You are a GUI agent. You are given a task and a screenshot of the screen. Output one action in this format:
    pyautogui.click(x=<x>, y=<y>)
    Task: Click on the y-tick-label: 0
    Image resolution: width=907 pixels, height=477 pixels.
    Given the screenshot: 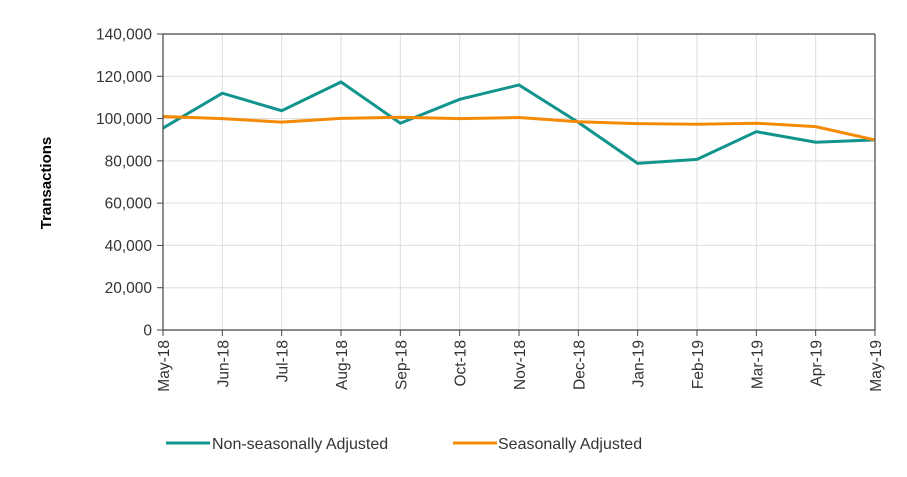 What is the action you would take?
    pyautogui.click(x=147, y=331)
    